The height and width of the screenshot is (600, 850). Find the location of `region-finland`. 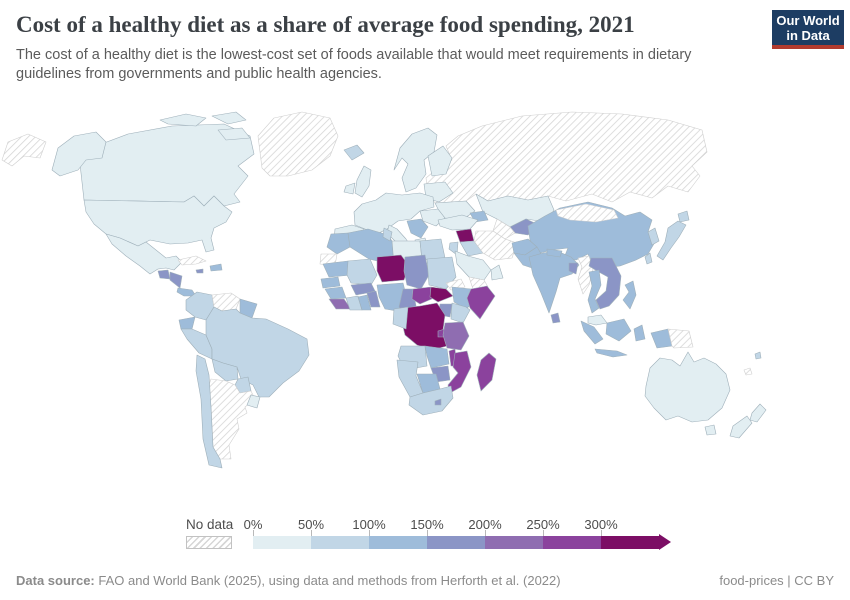

region-finland is located at coordinates (440, 161).